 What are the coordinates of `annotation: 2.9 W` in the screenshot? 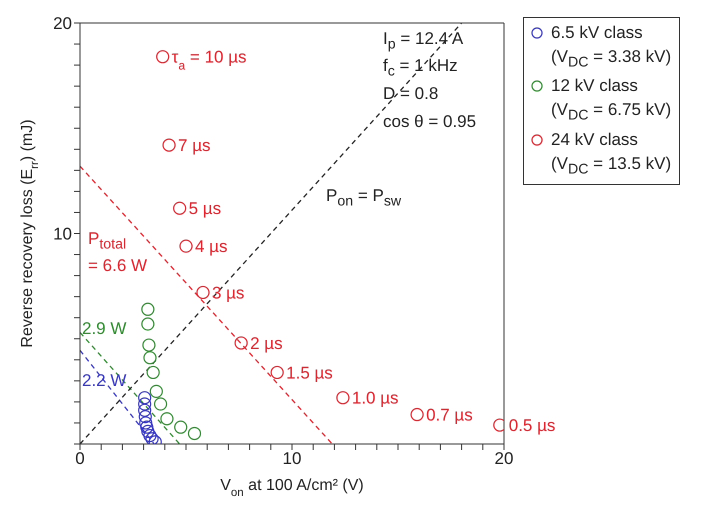 It's located at (104, 329).